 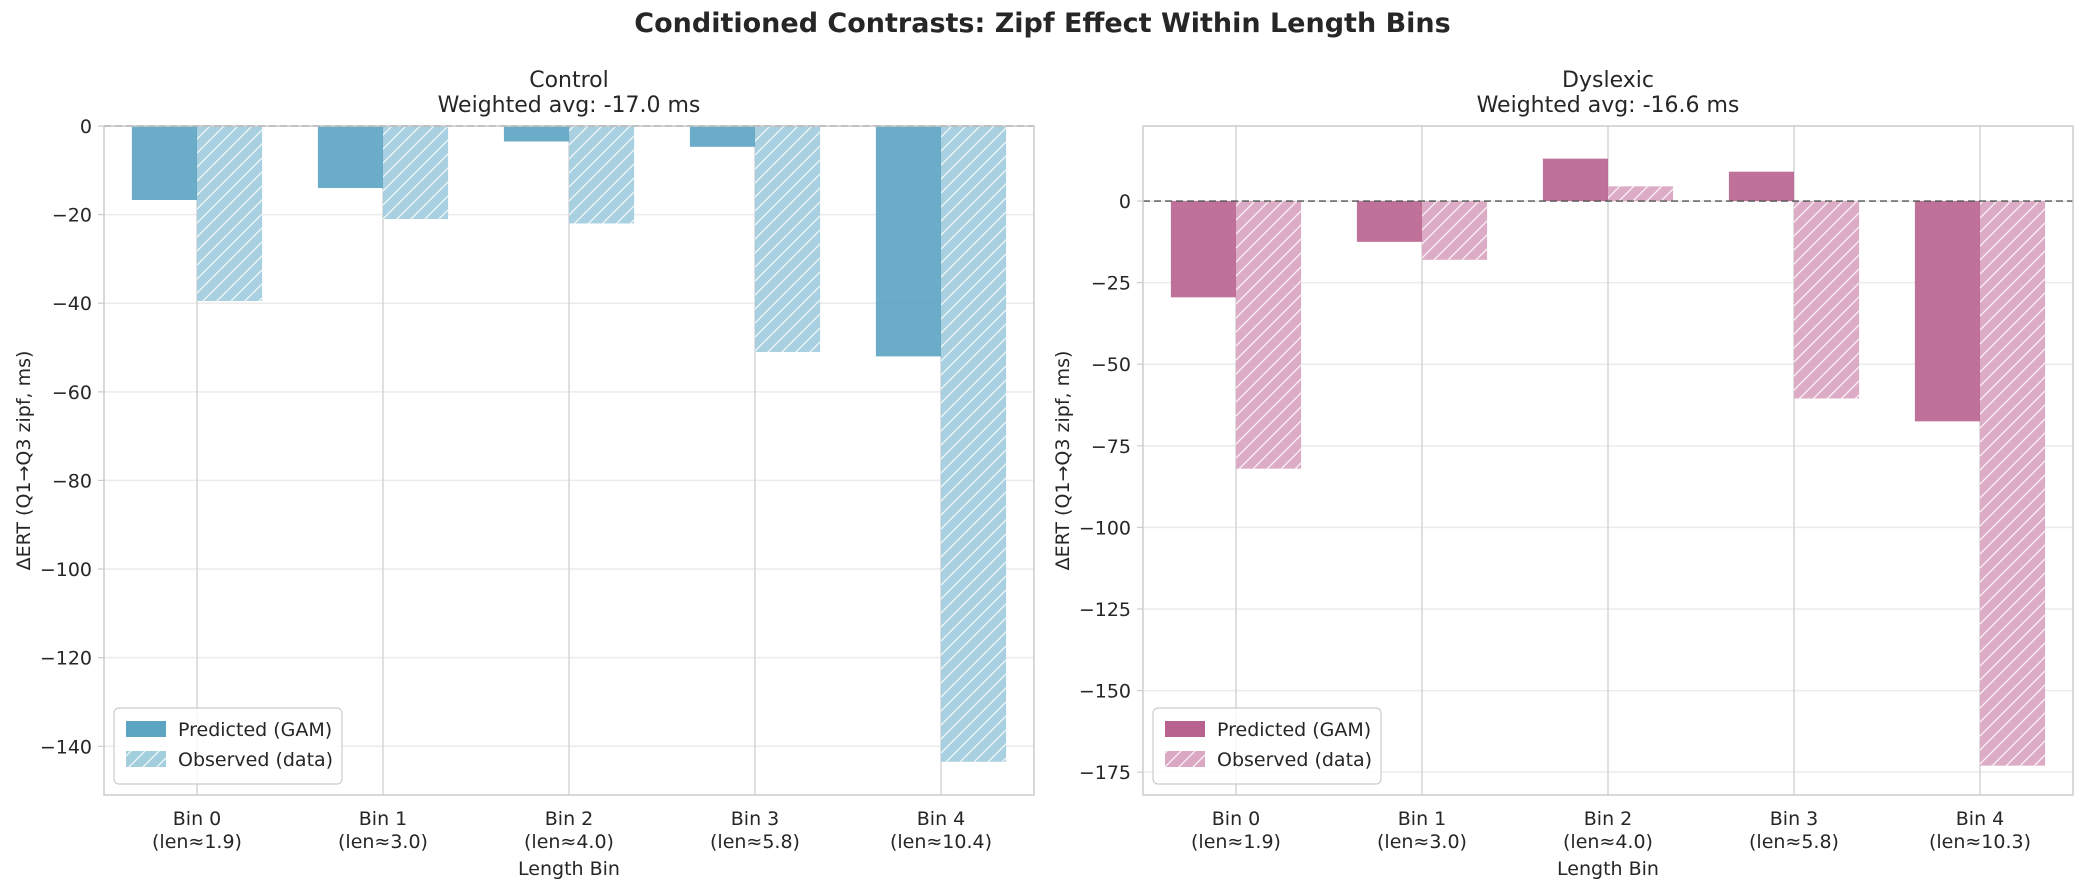 I want to click on panel-subtitle: Weighted avg: -16.6 ms, so click(x=1608, y=105).